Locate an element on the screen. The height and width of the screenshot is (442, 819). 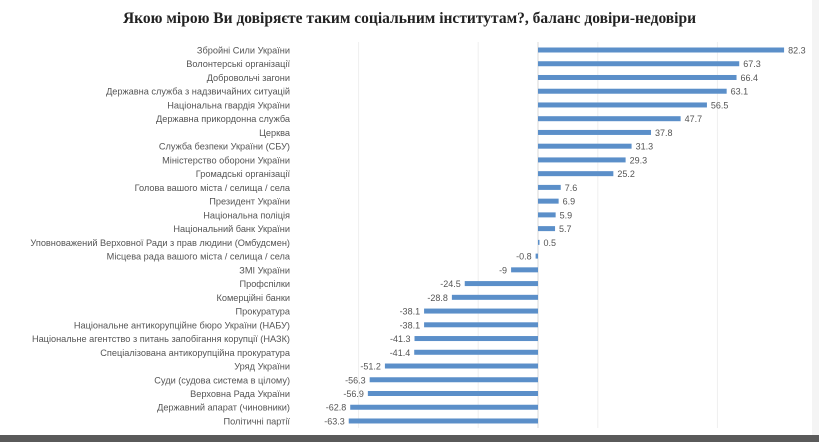
data-label: 7.6 is located at coordinates (571, 188).